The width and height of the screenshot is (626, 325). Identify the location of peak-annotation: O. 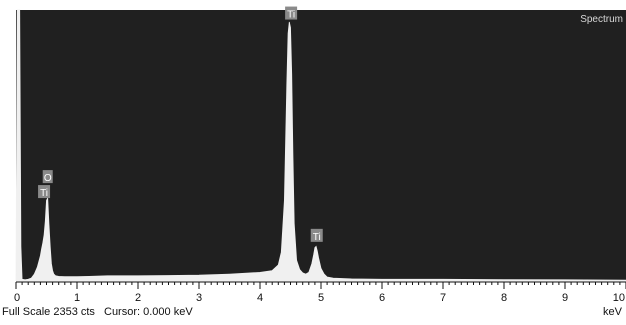
(47, 177).